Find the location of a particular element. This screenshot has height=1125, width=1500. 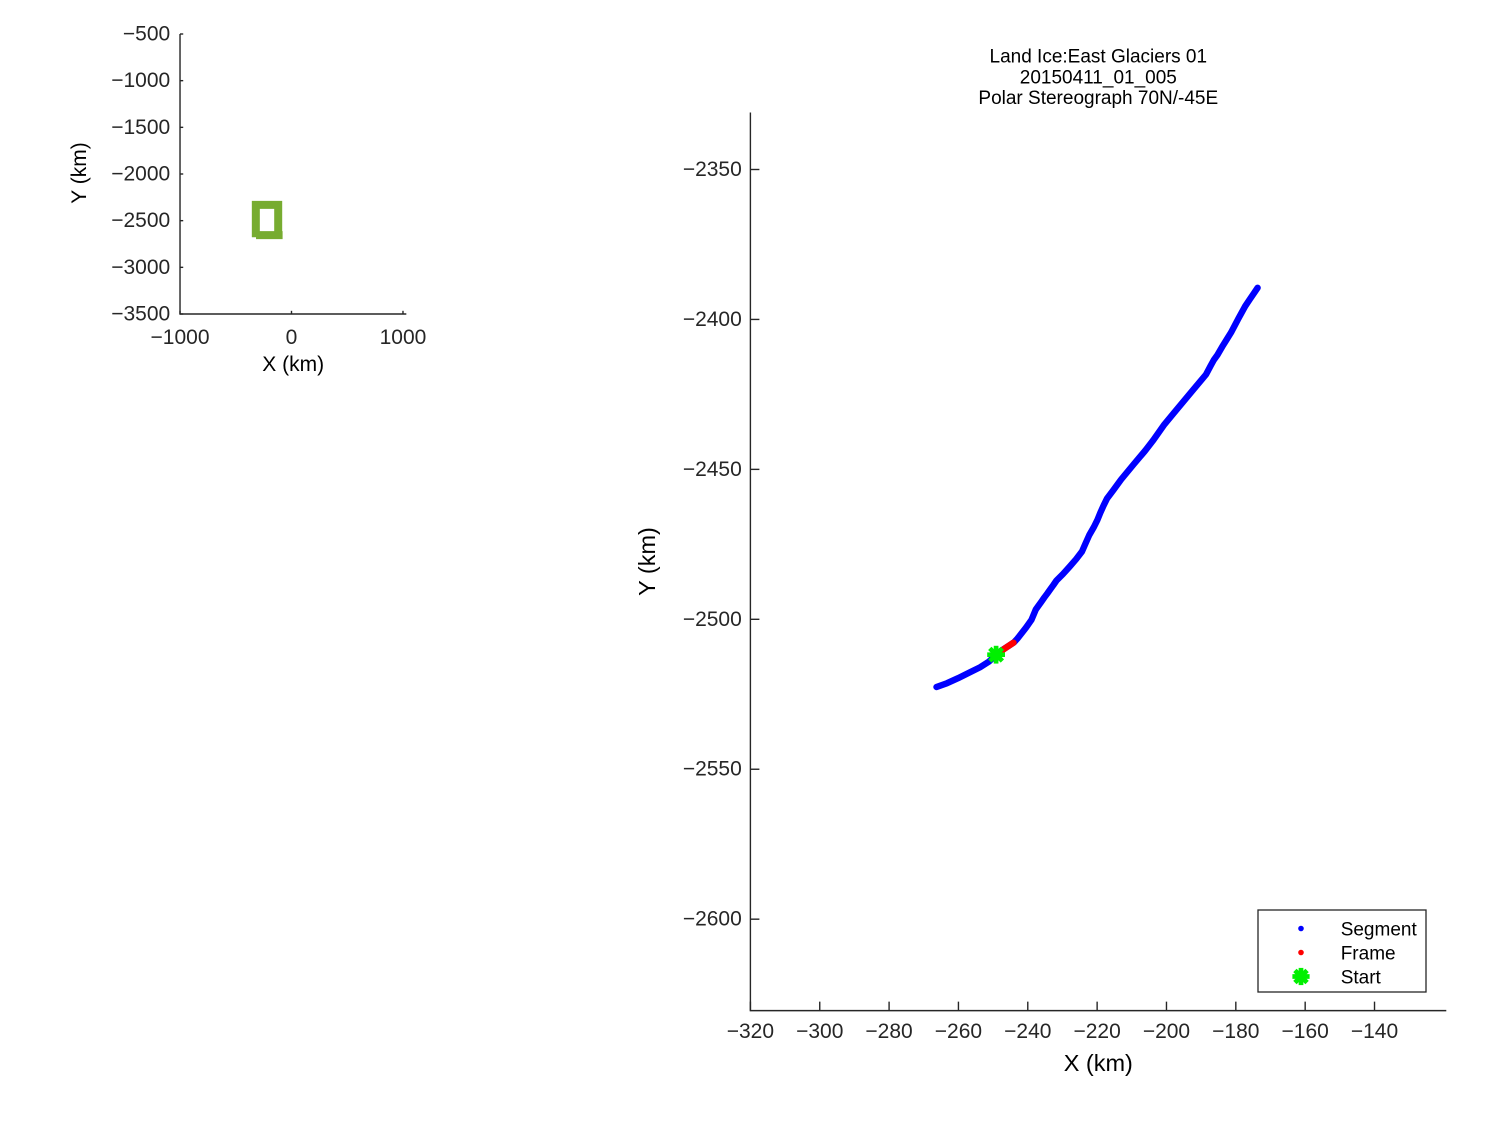

x-tick-label: −300 is located at coordinates (819, 1031).